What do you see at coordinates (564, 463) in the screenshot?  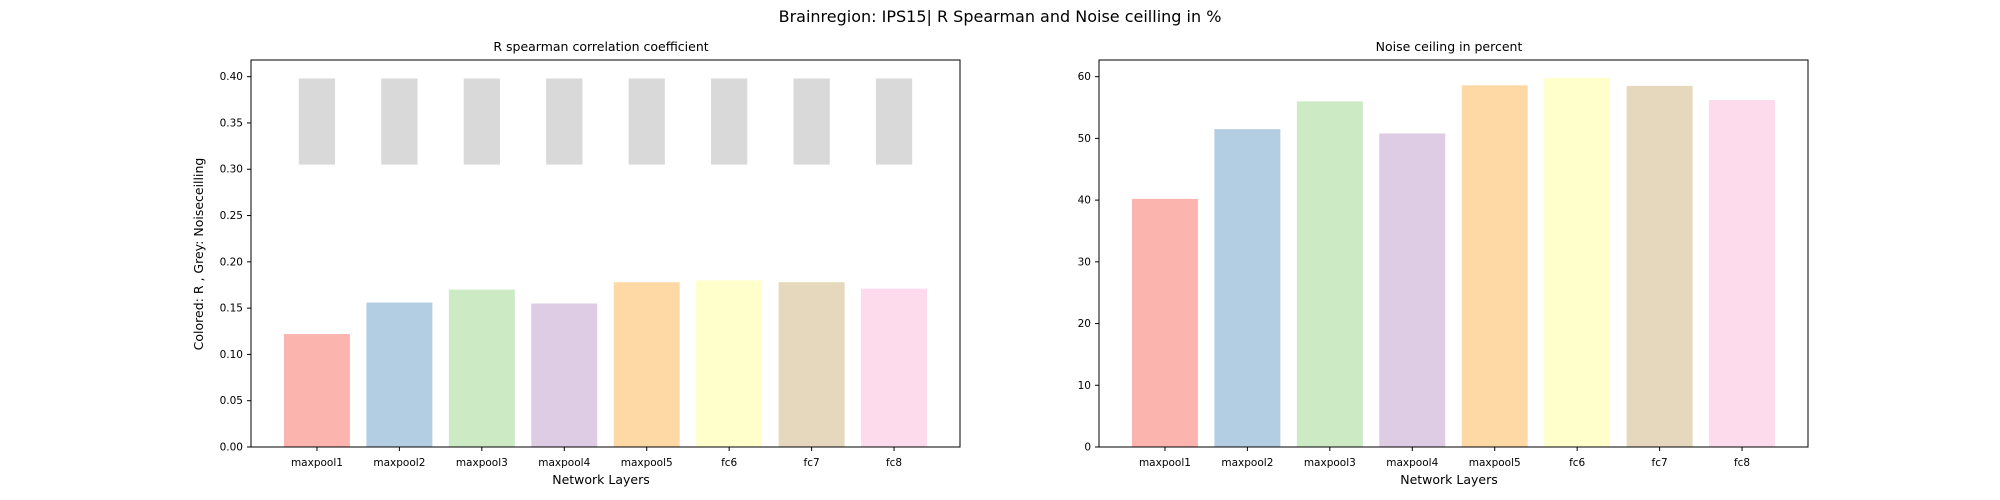 I see `r-spearman-xtick-label: maxpool4` at bounding box center [564, 463].